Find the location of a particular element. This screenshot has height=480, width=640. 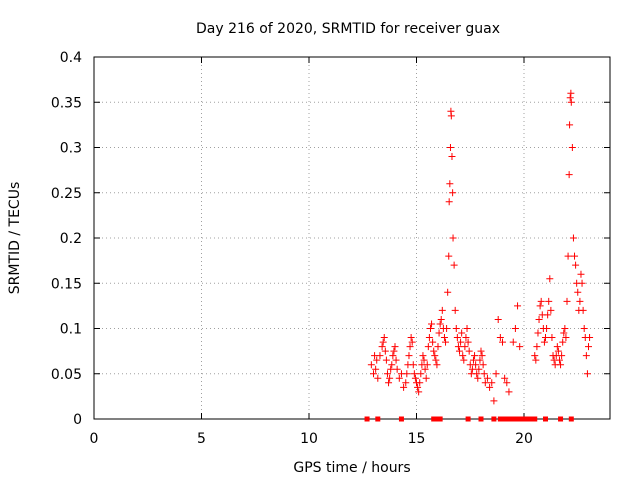

y-tick-label: 0 is located at coordinates (77, 420).